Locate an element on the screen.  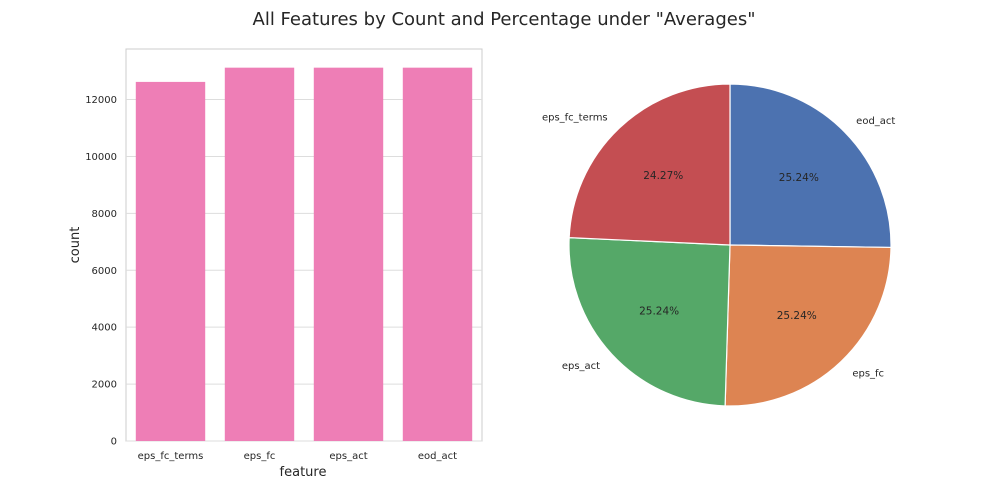
bar-y-tick-label: 2000 is located at coordinates (104, 385).